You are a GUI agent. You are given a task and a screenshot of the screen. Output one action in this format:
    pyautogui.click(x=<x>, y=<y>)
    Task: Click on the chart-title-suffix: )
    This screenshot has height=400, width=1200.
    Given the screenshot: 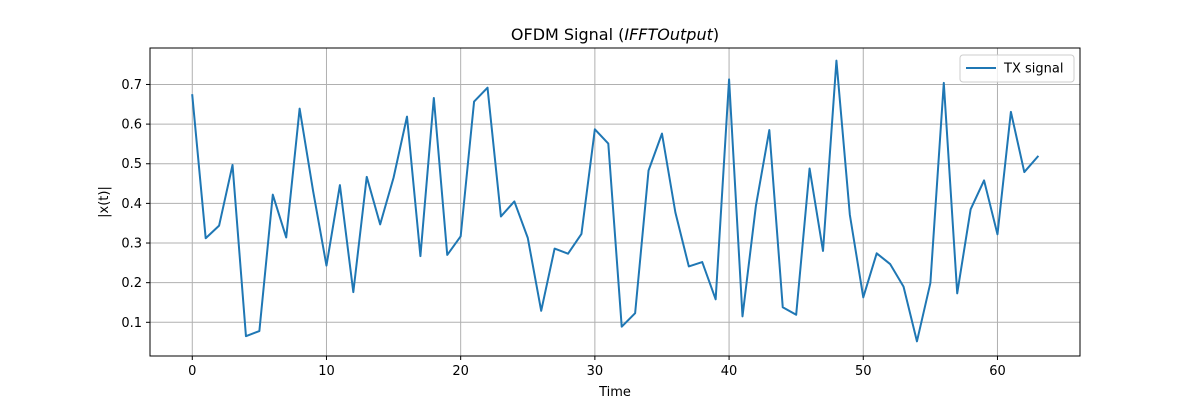 What is the action you would take?
    pyautogui.click(x=716, y=34)
    